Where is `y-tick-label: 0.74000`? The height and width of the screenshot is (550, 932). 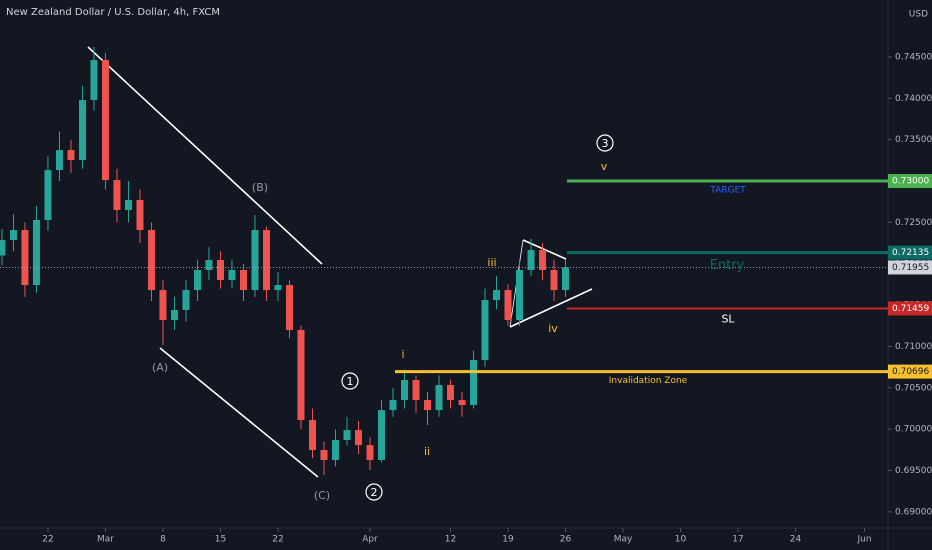
y-tick-label: 0.74000 is located at coordinates (913, 99).